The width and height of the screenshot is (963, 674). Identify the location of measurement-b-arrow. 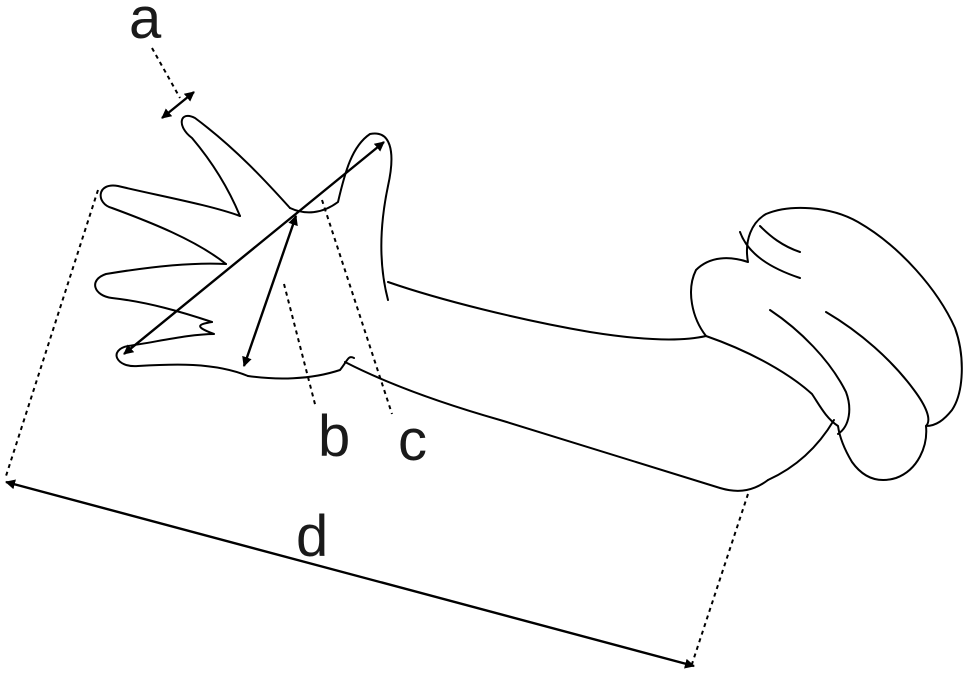
(270, 291).